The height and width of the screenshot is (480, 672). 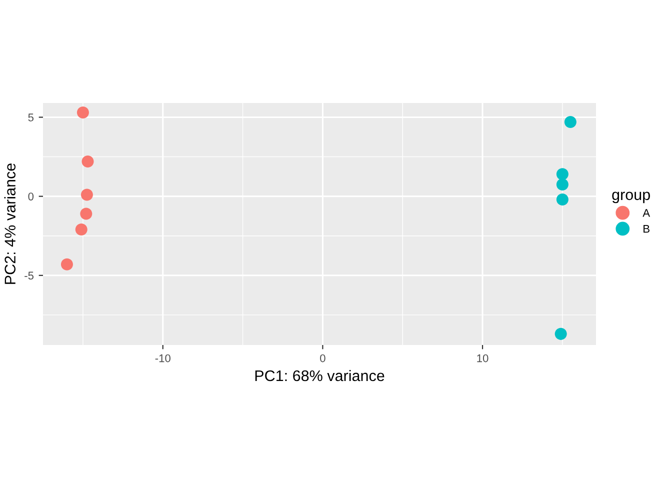 I want to click on legend-title: group, so click(x=631, y=198).